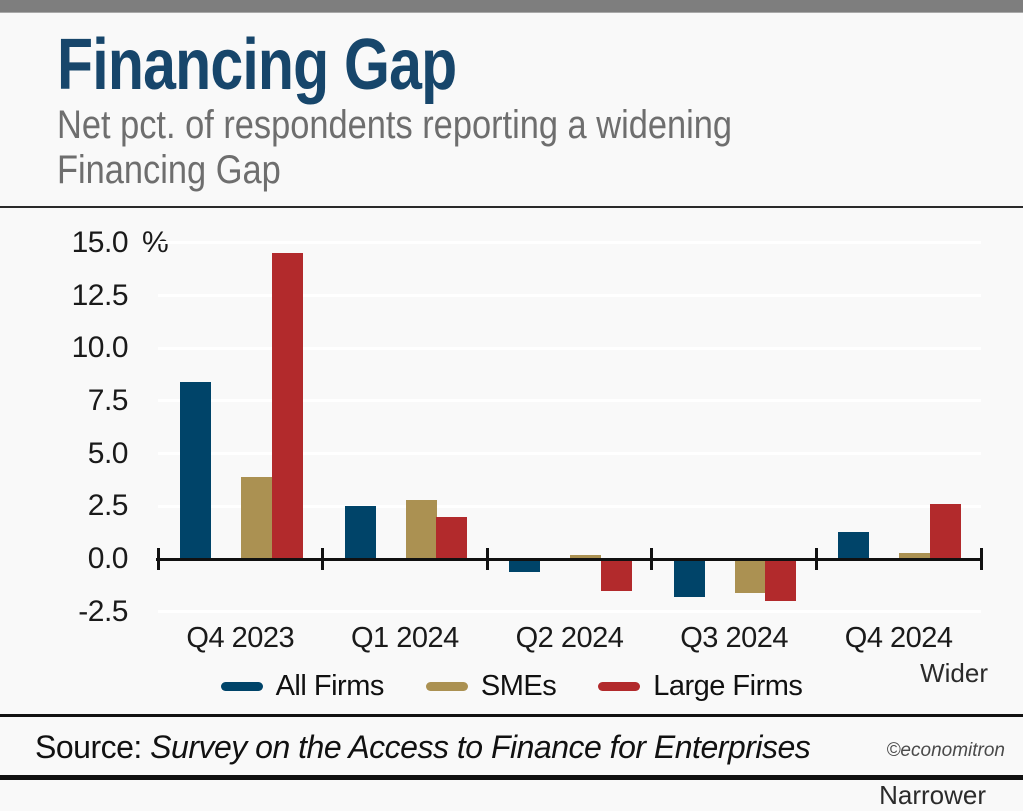 The height and width of the screenshot is (811, 1023). What do you see at coordinates (689, 578) in the screenshot?
I see `bar-all-firms-q3-2024` at bounding box center [689, 578].